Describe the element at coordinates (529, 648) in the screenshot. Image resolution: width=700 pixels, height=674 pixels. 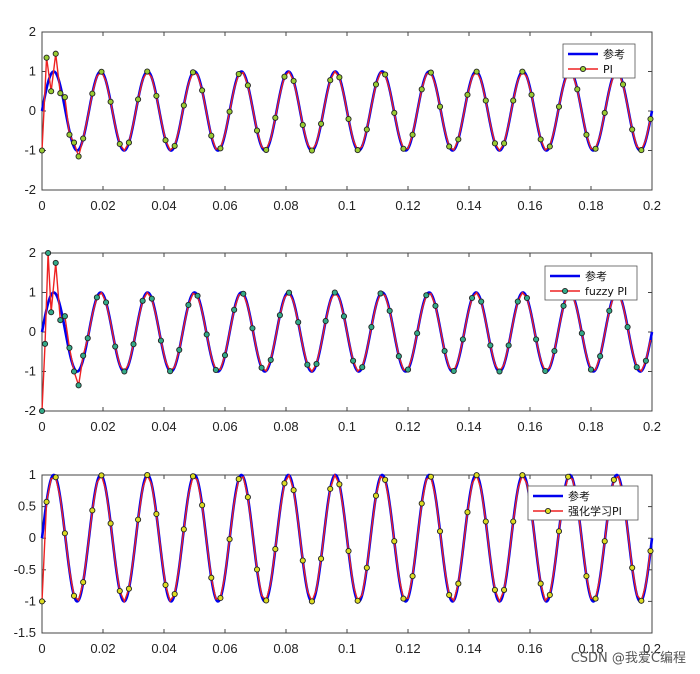
I see `x-tick-label: 0.16` at that location.